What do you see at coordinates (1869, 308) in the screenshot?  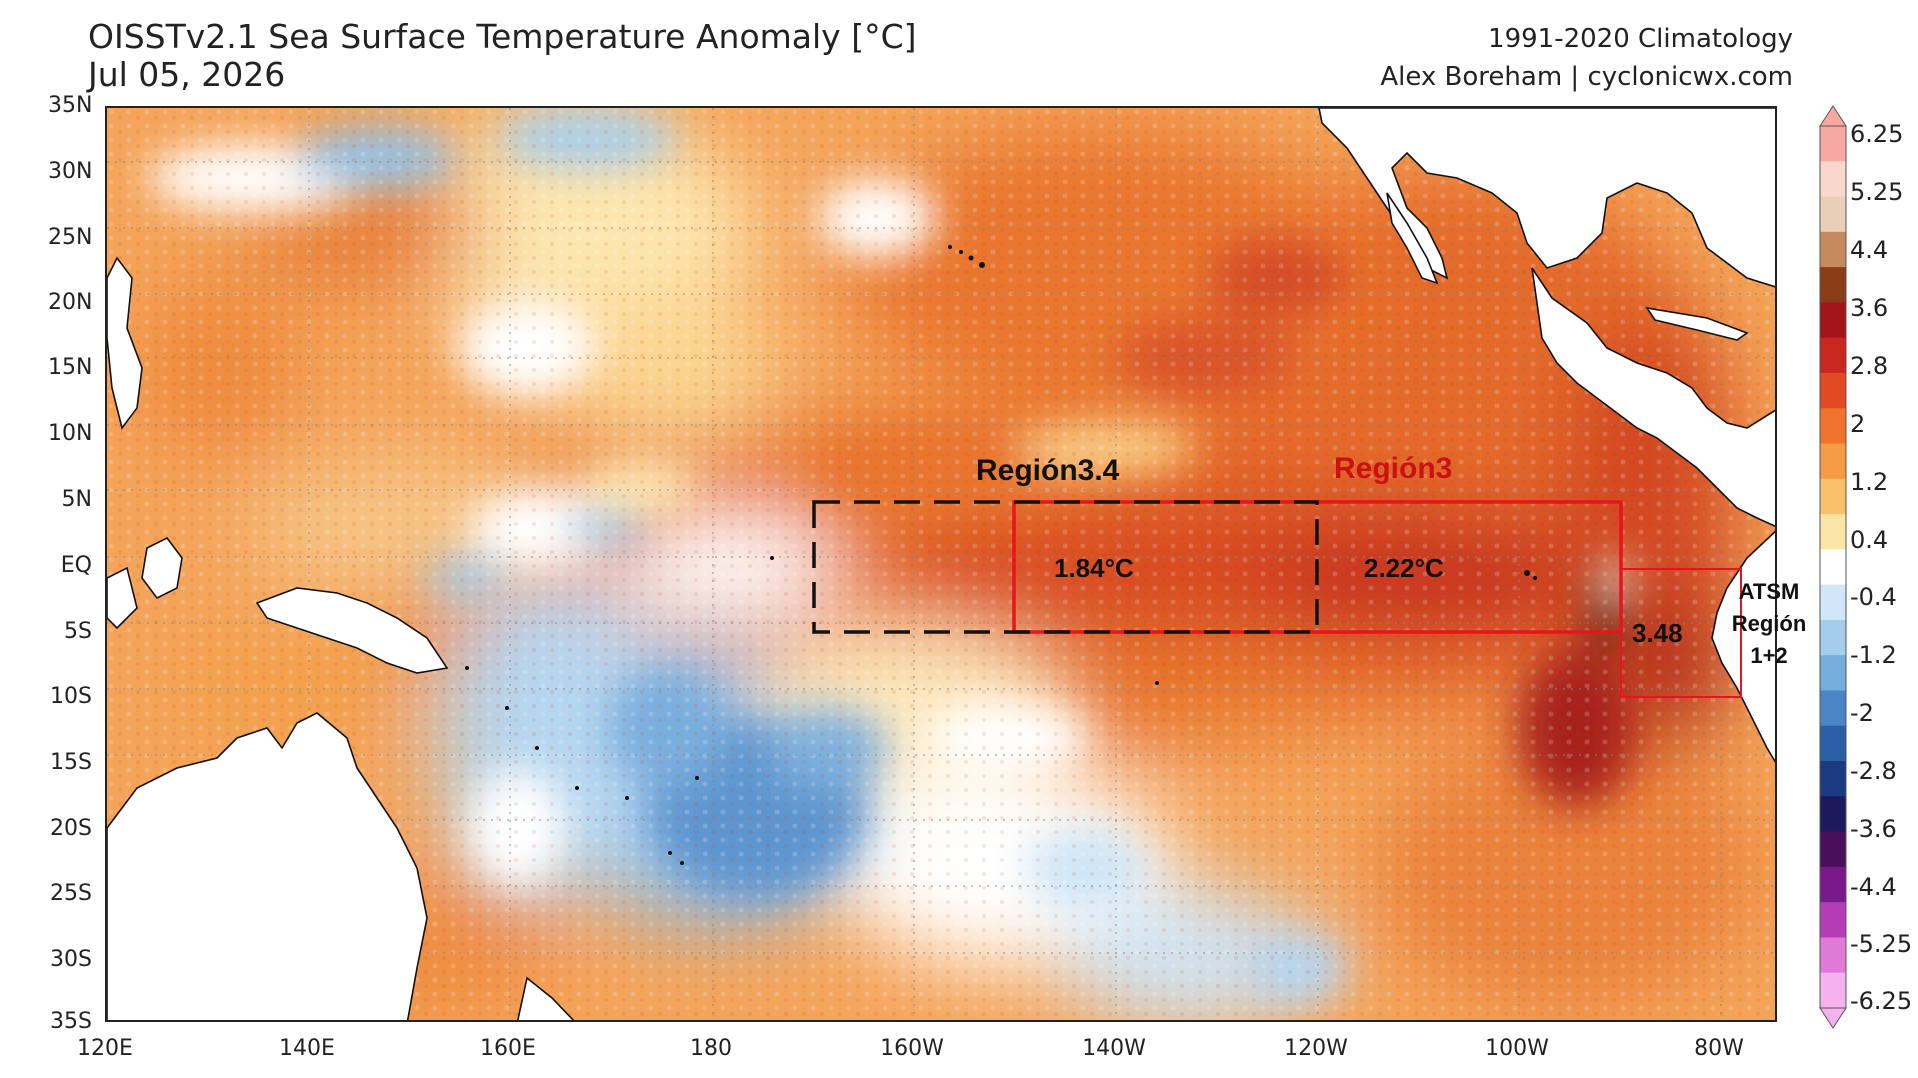 I see `colorbar-label: 3.6` at bounding box center [1869, 308].